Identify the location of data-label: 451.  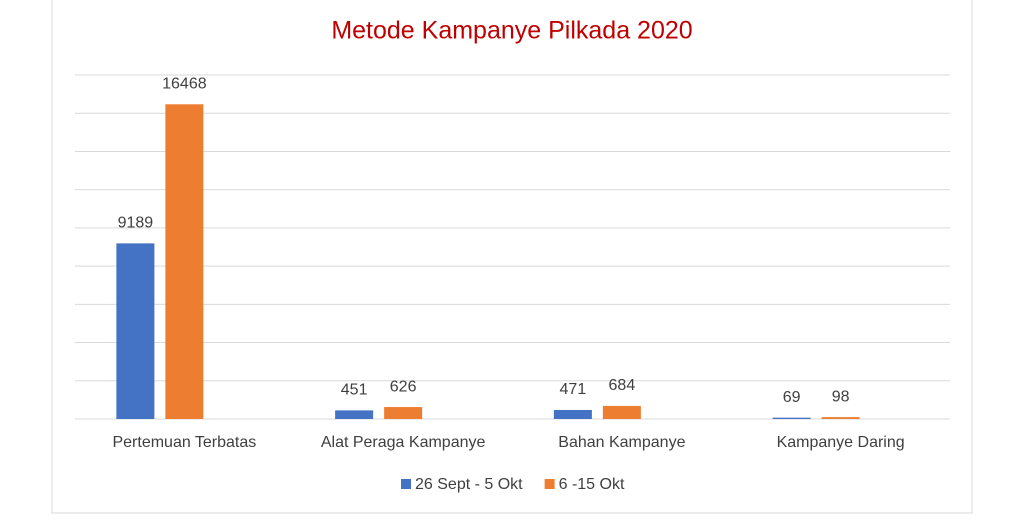
(354, 390).